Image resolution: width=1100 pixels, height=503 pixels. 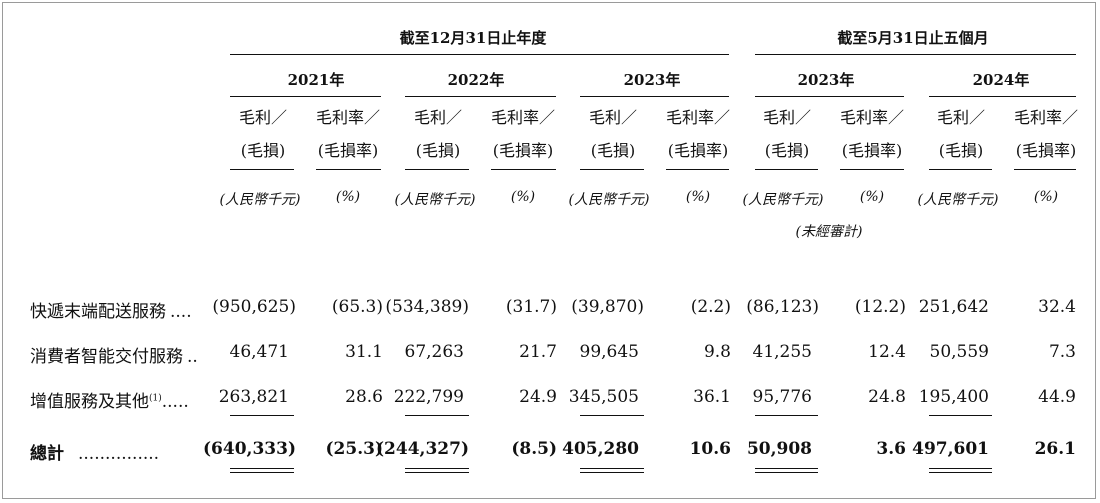 I want to click on row-label-text: 快遞末端配送服務, so click(x=98, y=312).